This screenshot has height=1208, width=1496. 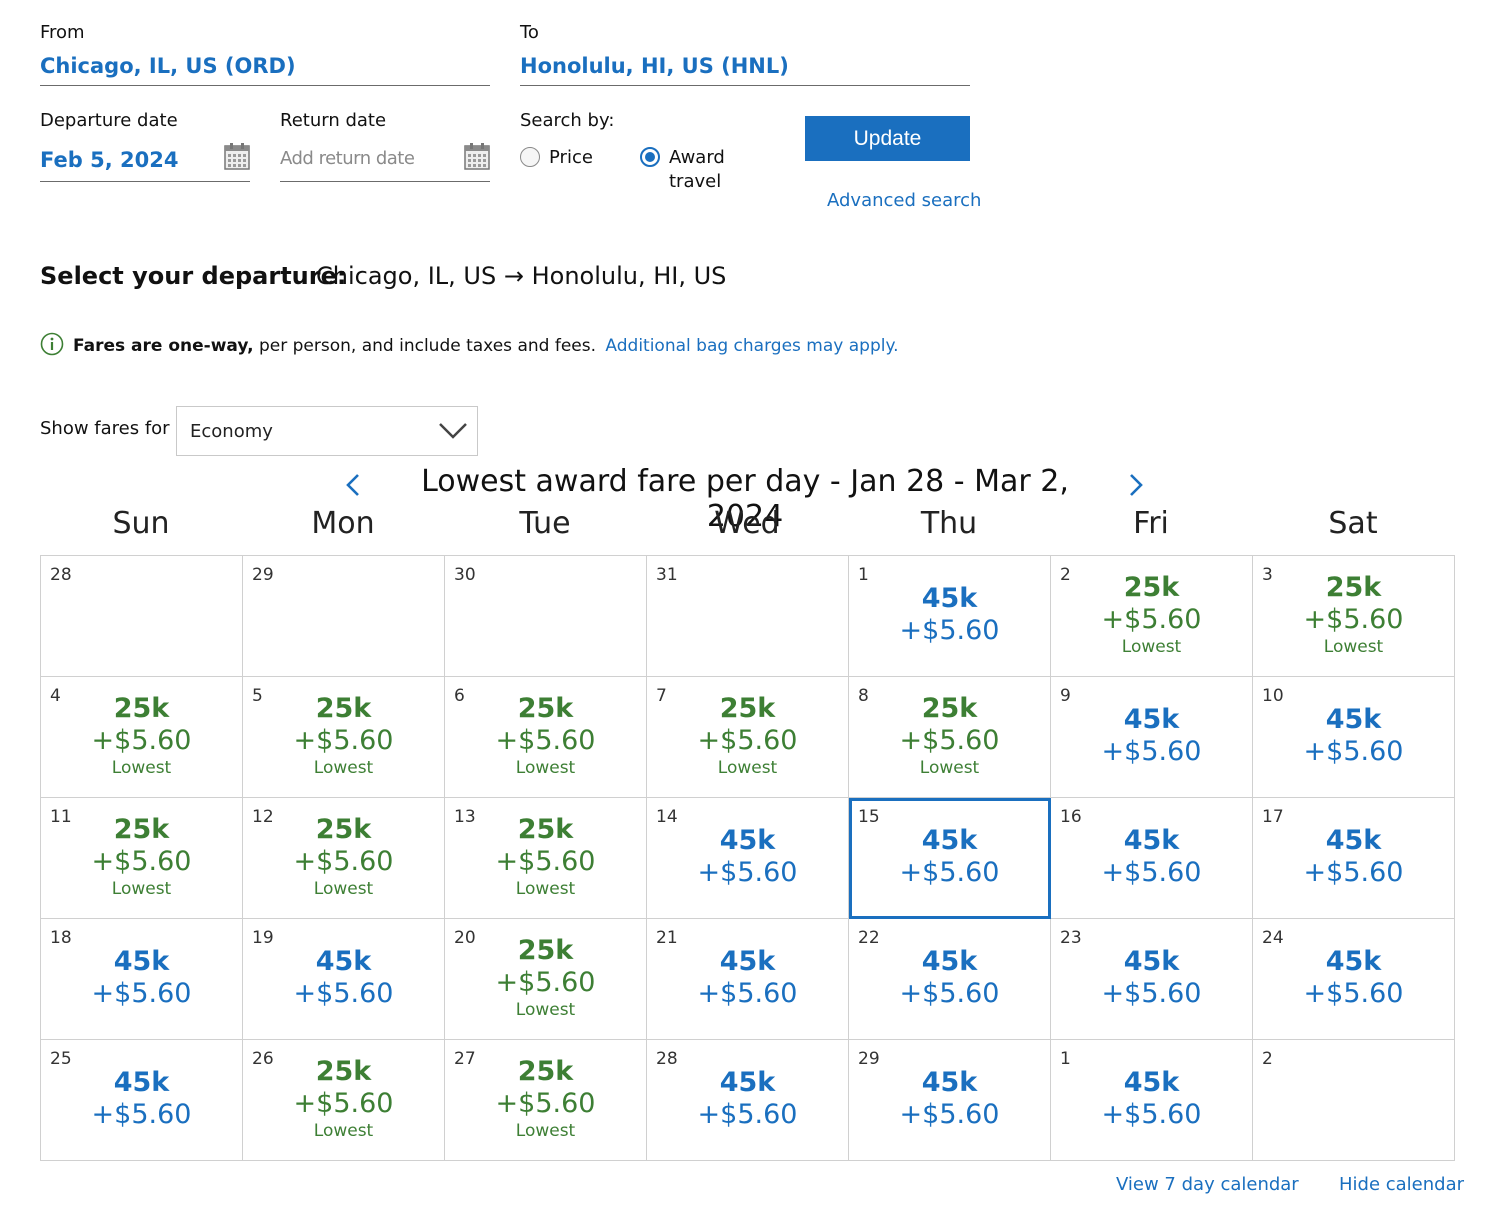 I want to click on calendar-day-cell: 28 45k +$5.60, so click(x=748, y=1100).